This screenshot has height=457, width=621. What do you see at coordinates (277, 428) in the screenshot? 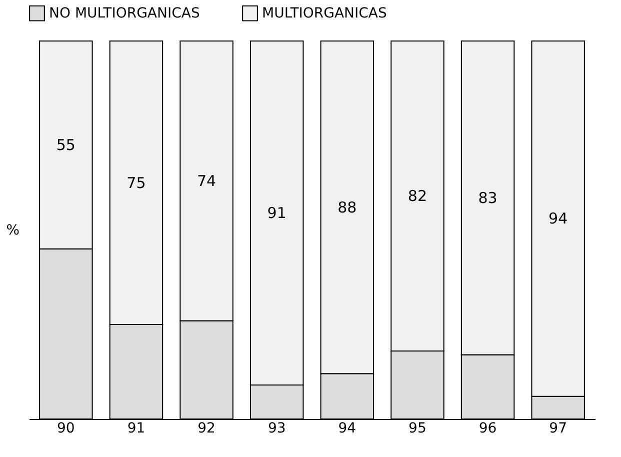
I see `x-tick-label: 93` at bounding box center [277, 428].